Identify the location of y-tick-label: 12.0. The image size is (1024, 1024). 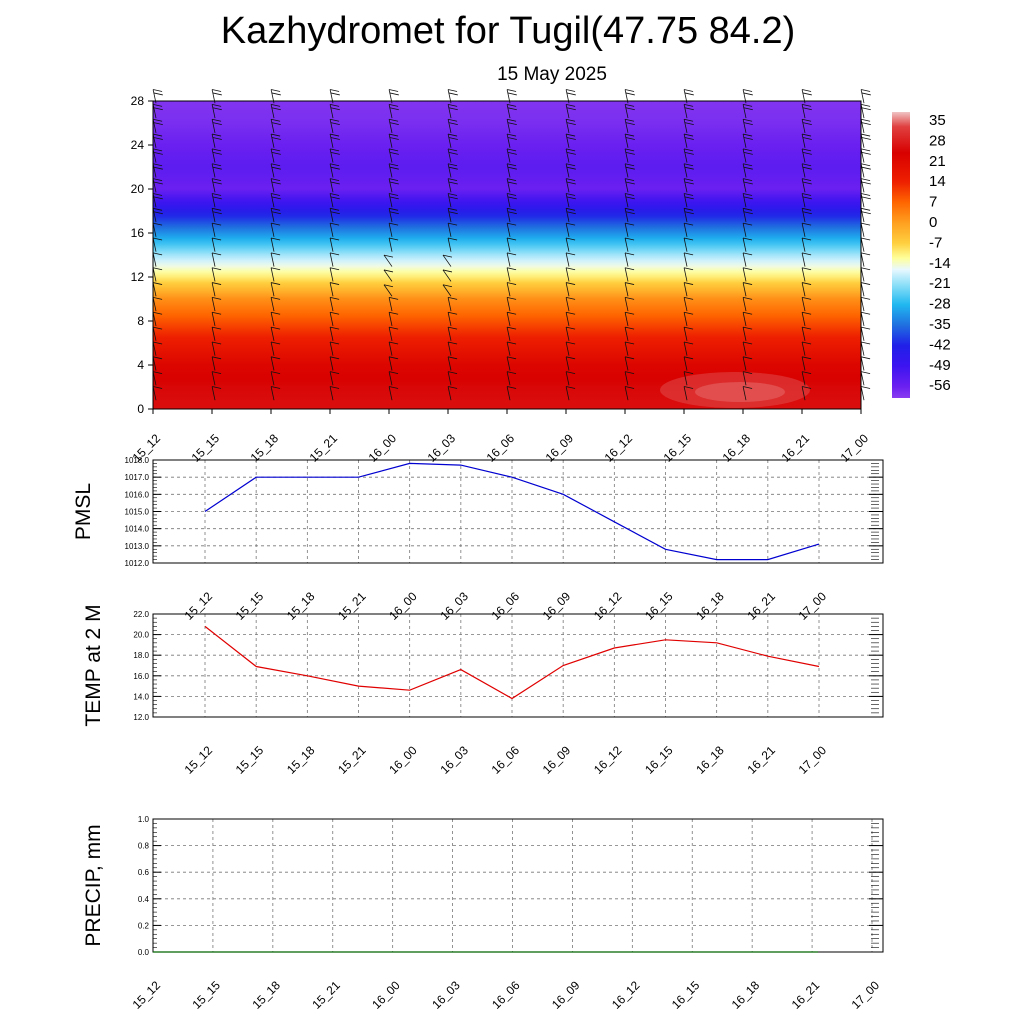
(141, 717).